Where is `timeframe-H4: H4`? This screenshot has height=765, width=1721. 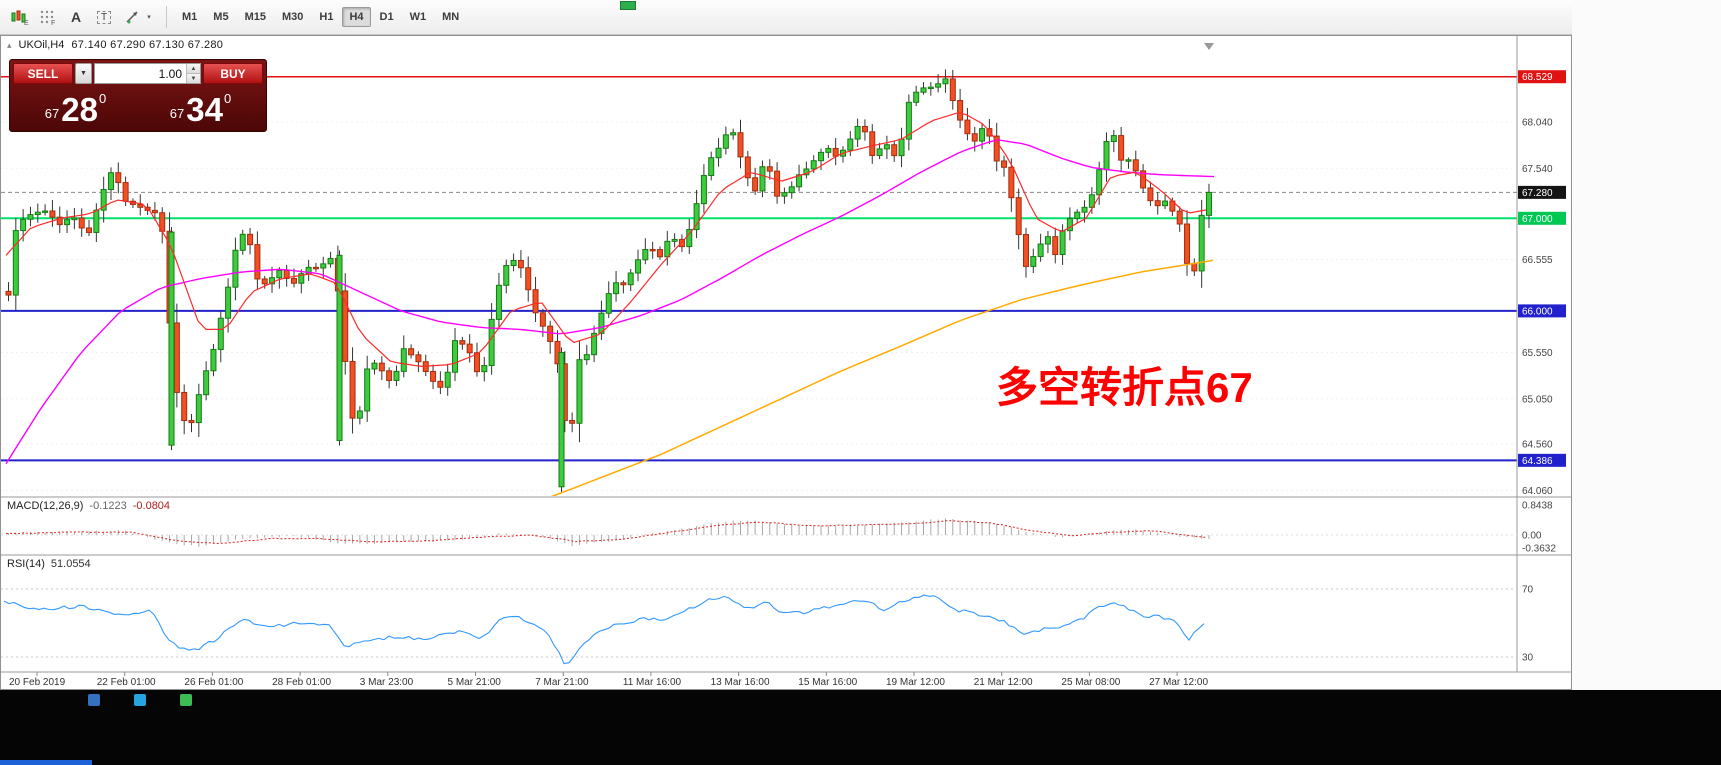 timeframe-H4: H4 is located at coordinates (356, 17).